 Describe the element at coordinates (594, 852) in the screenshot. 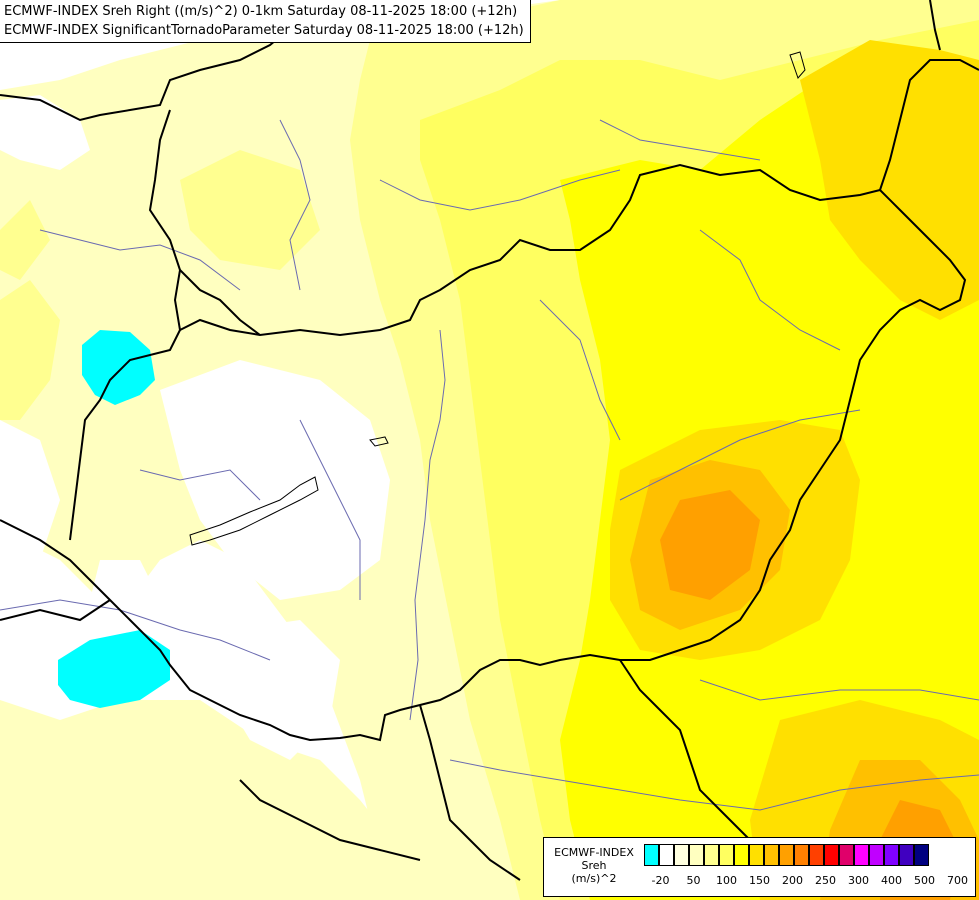

I see `legend-title-model: ECMWF-INDEX` at that location.